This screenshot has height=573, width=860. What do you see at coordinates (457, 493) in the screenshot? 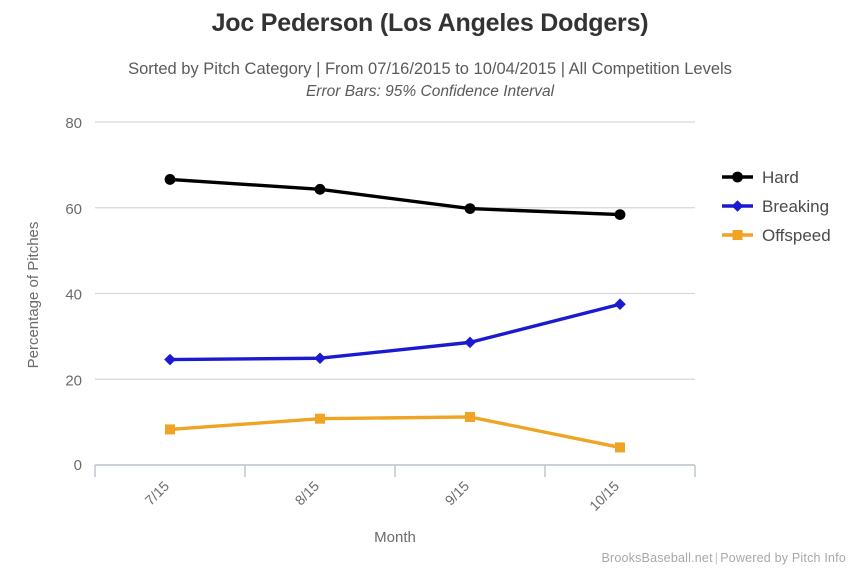
I see `x-tick-label: 9/15` at bounding box center [457, 493].